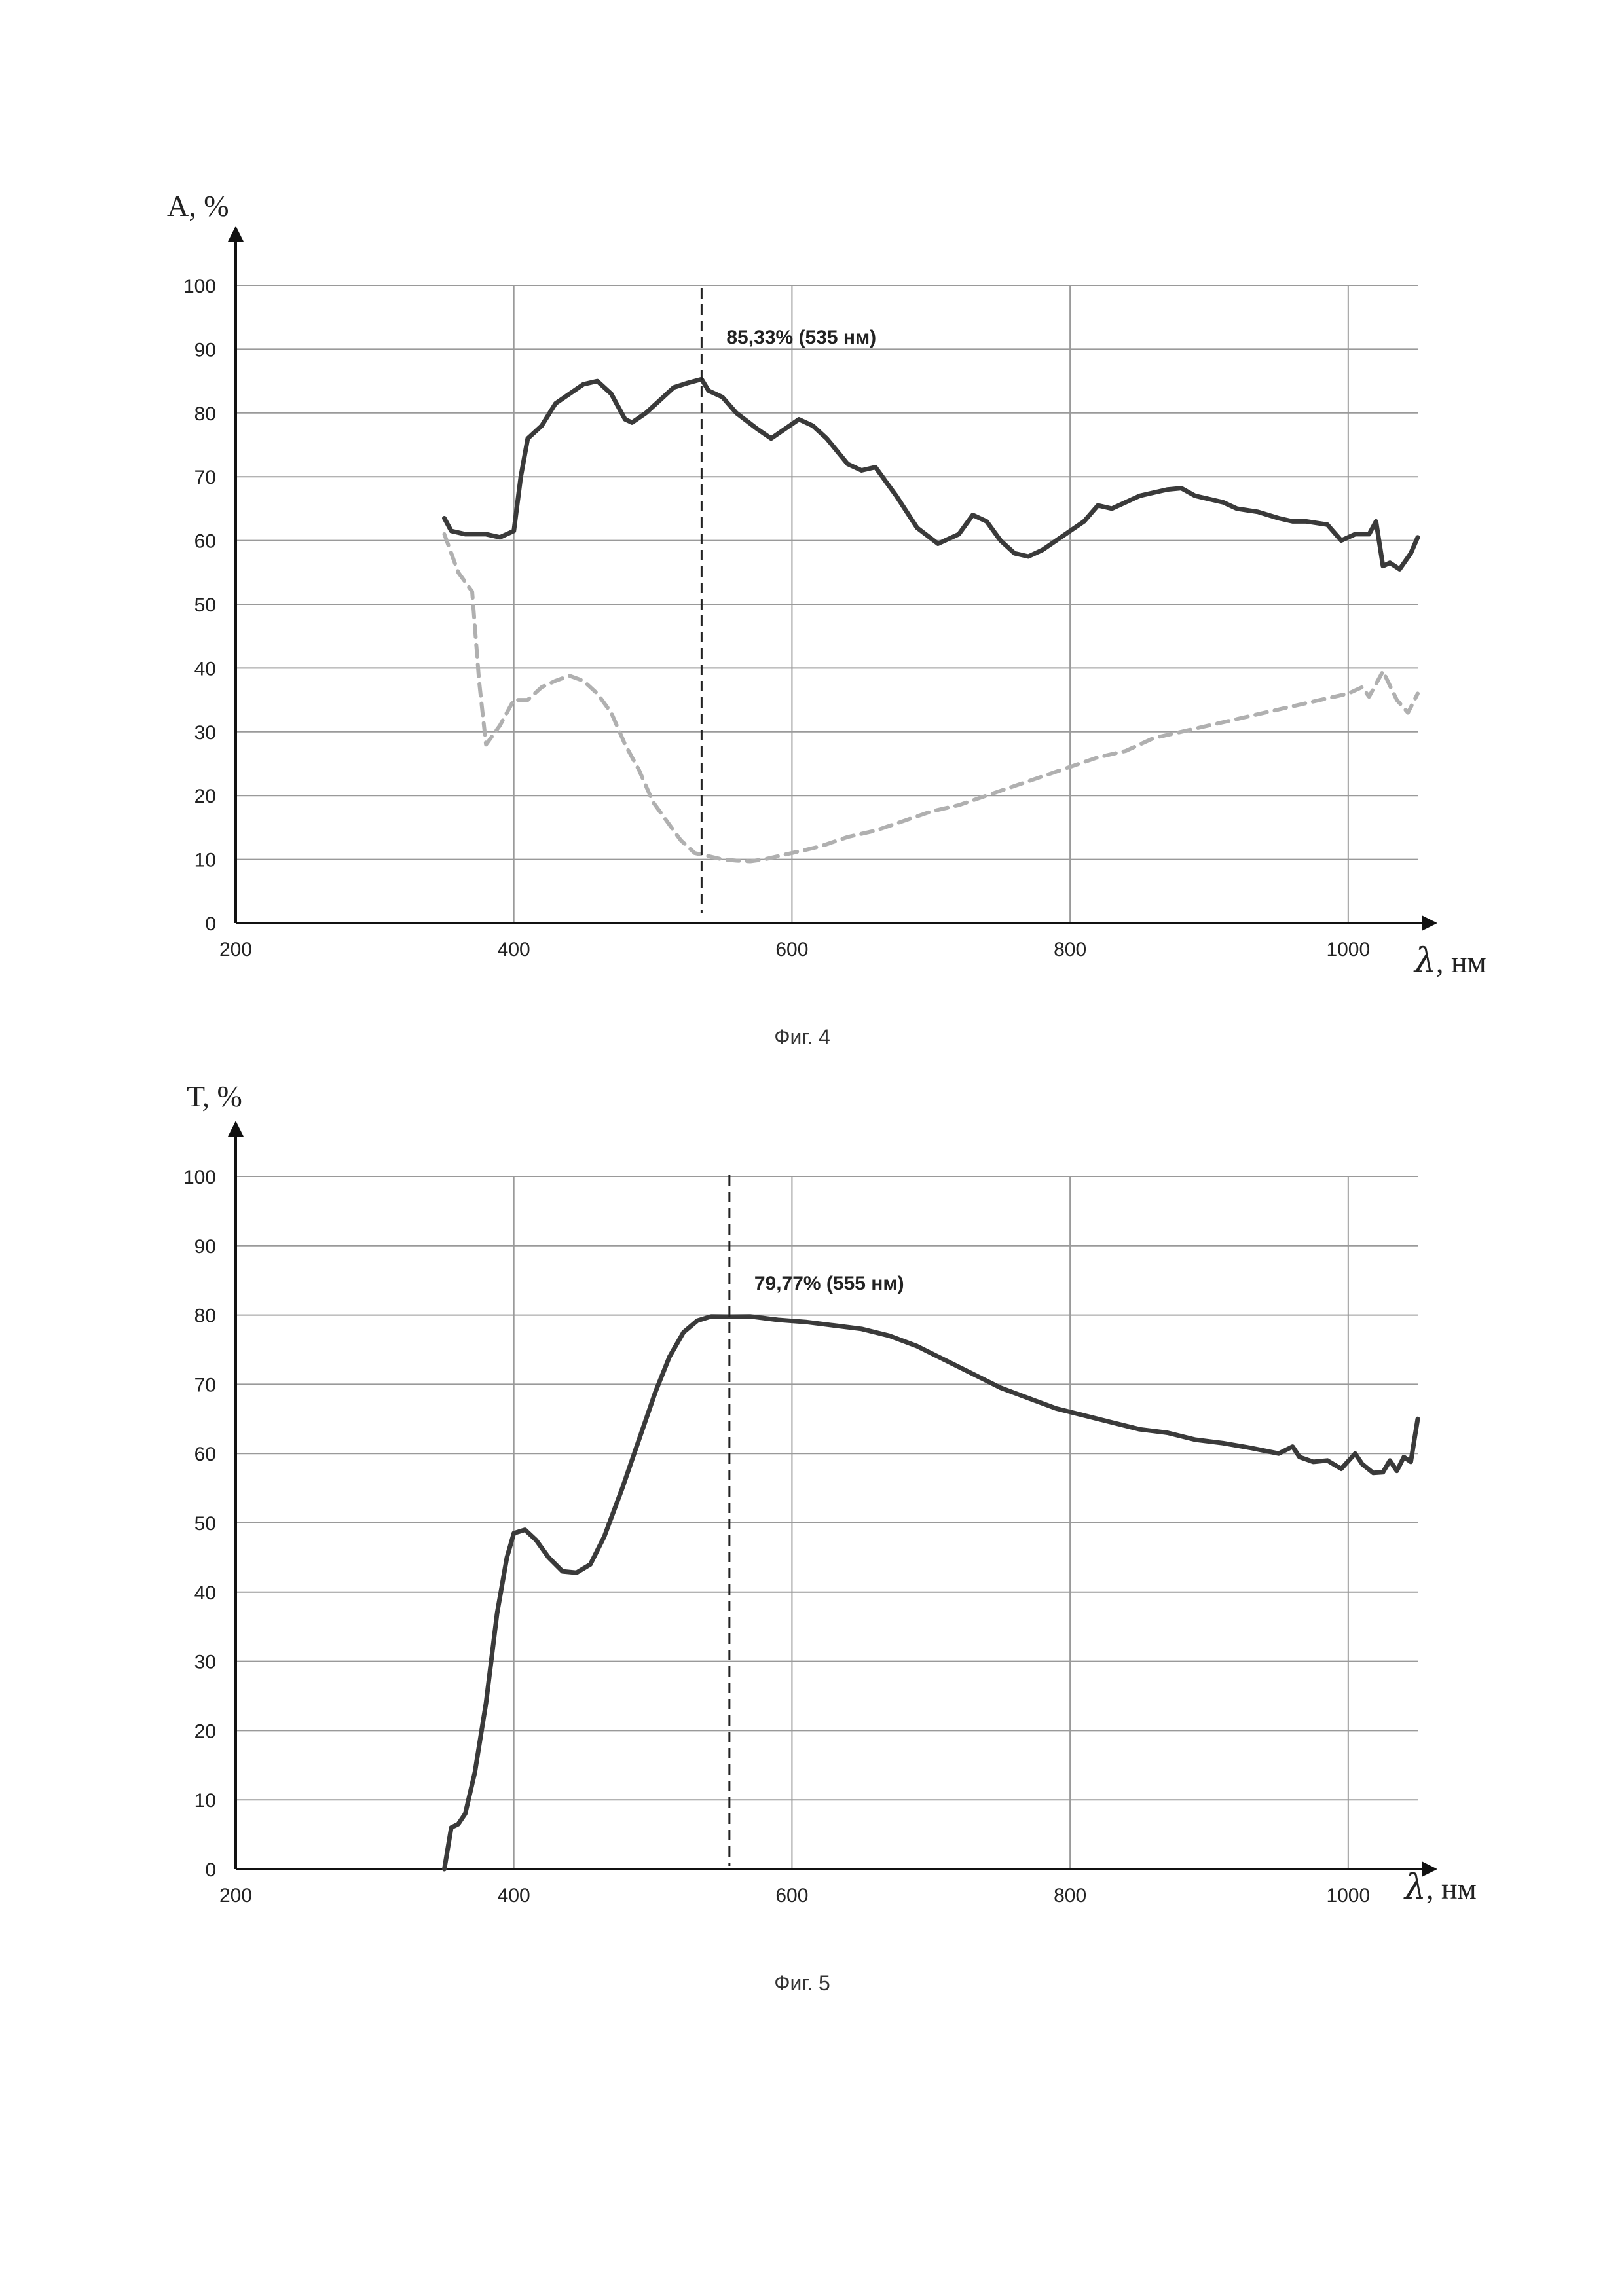 This screenshot has width=1624, height=2296. I want to click on peak-annotation-label: 79,77% (555 нм), so click(829, 1283).